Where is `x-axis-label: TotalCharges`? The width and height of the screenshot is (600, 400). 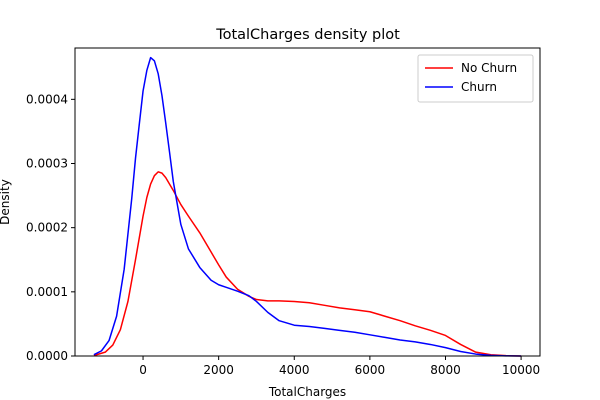
x-axis-label: TotalCharges is located at coordinates (307, 392).